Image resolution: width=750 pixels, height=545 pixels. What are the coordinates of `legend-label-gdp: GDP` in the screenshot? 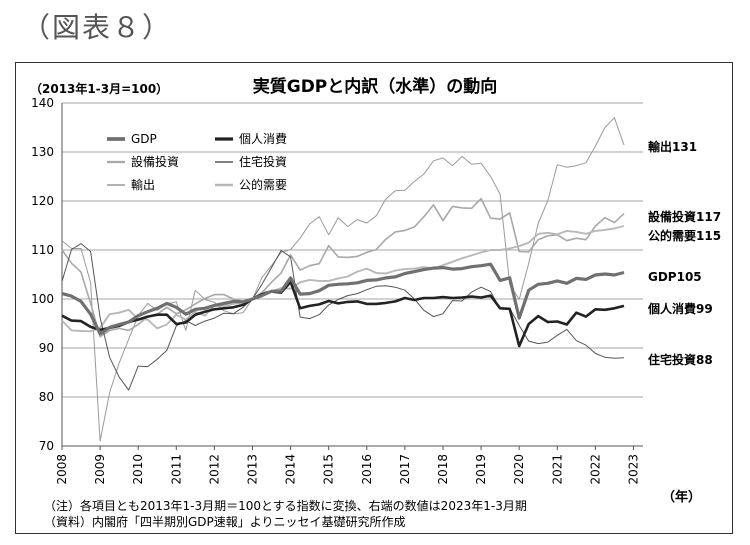 It's located at (144, 139).